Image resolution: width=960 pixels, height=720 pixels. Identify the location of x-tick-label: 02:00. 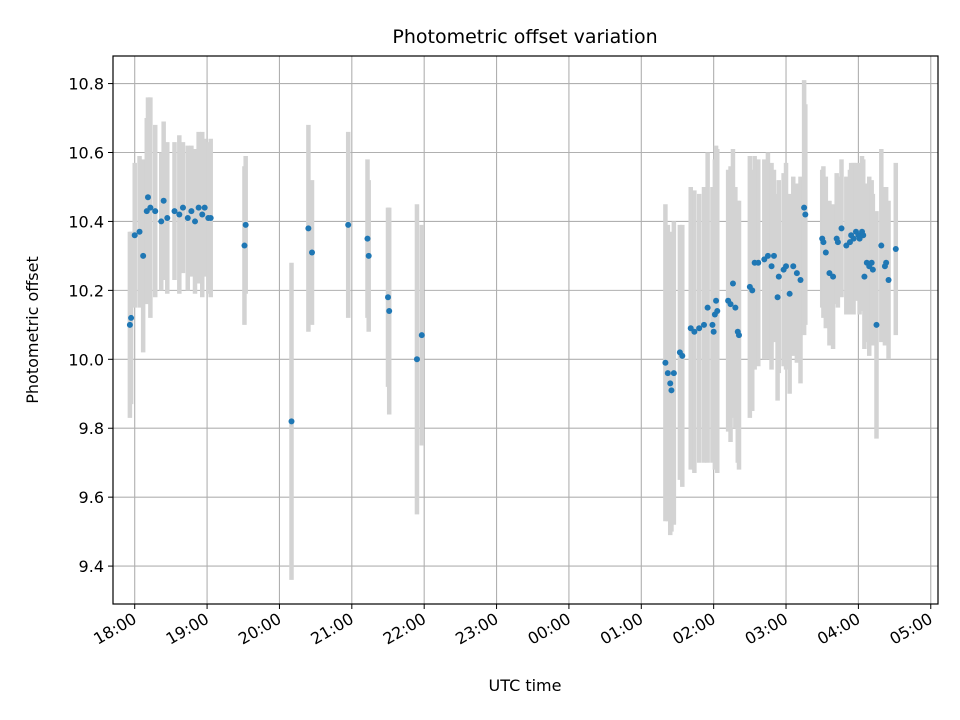
(693, 629).